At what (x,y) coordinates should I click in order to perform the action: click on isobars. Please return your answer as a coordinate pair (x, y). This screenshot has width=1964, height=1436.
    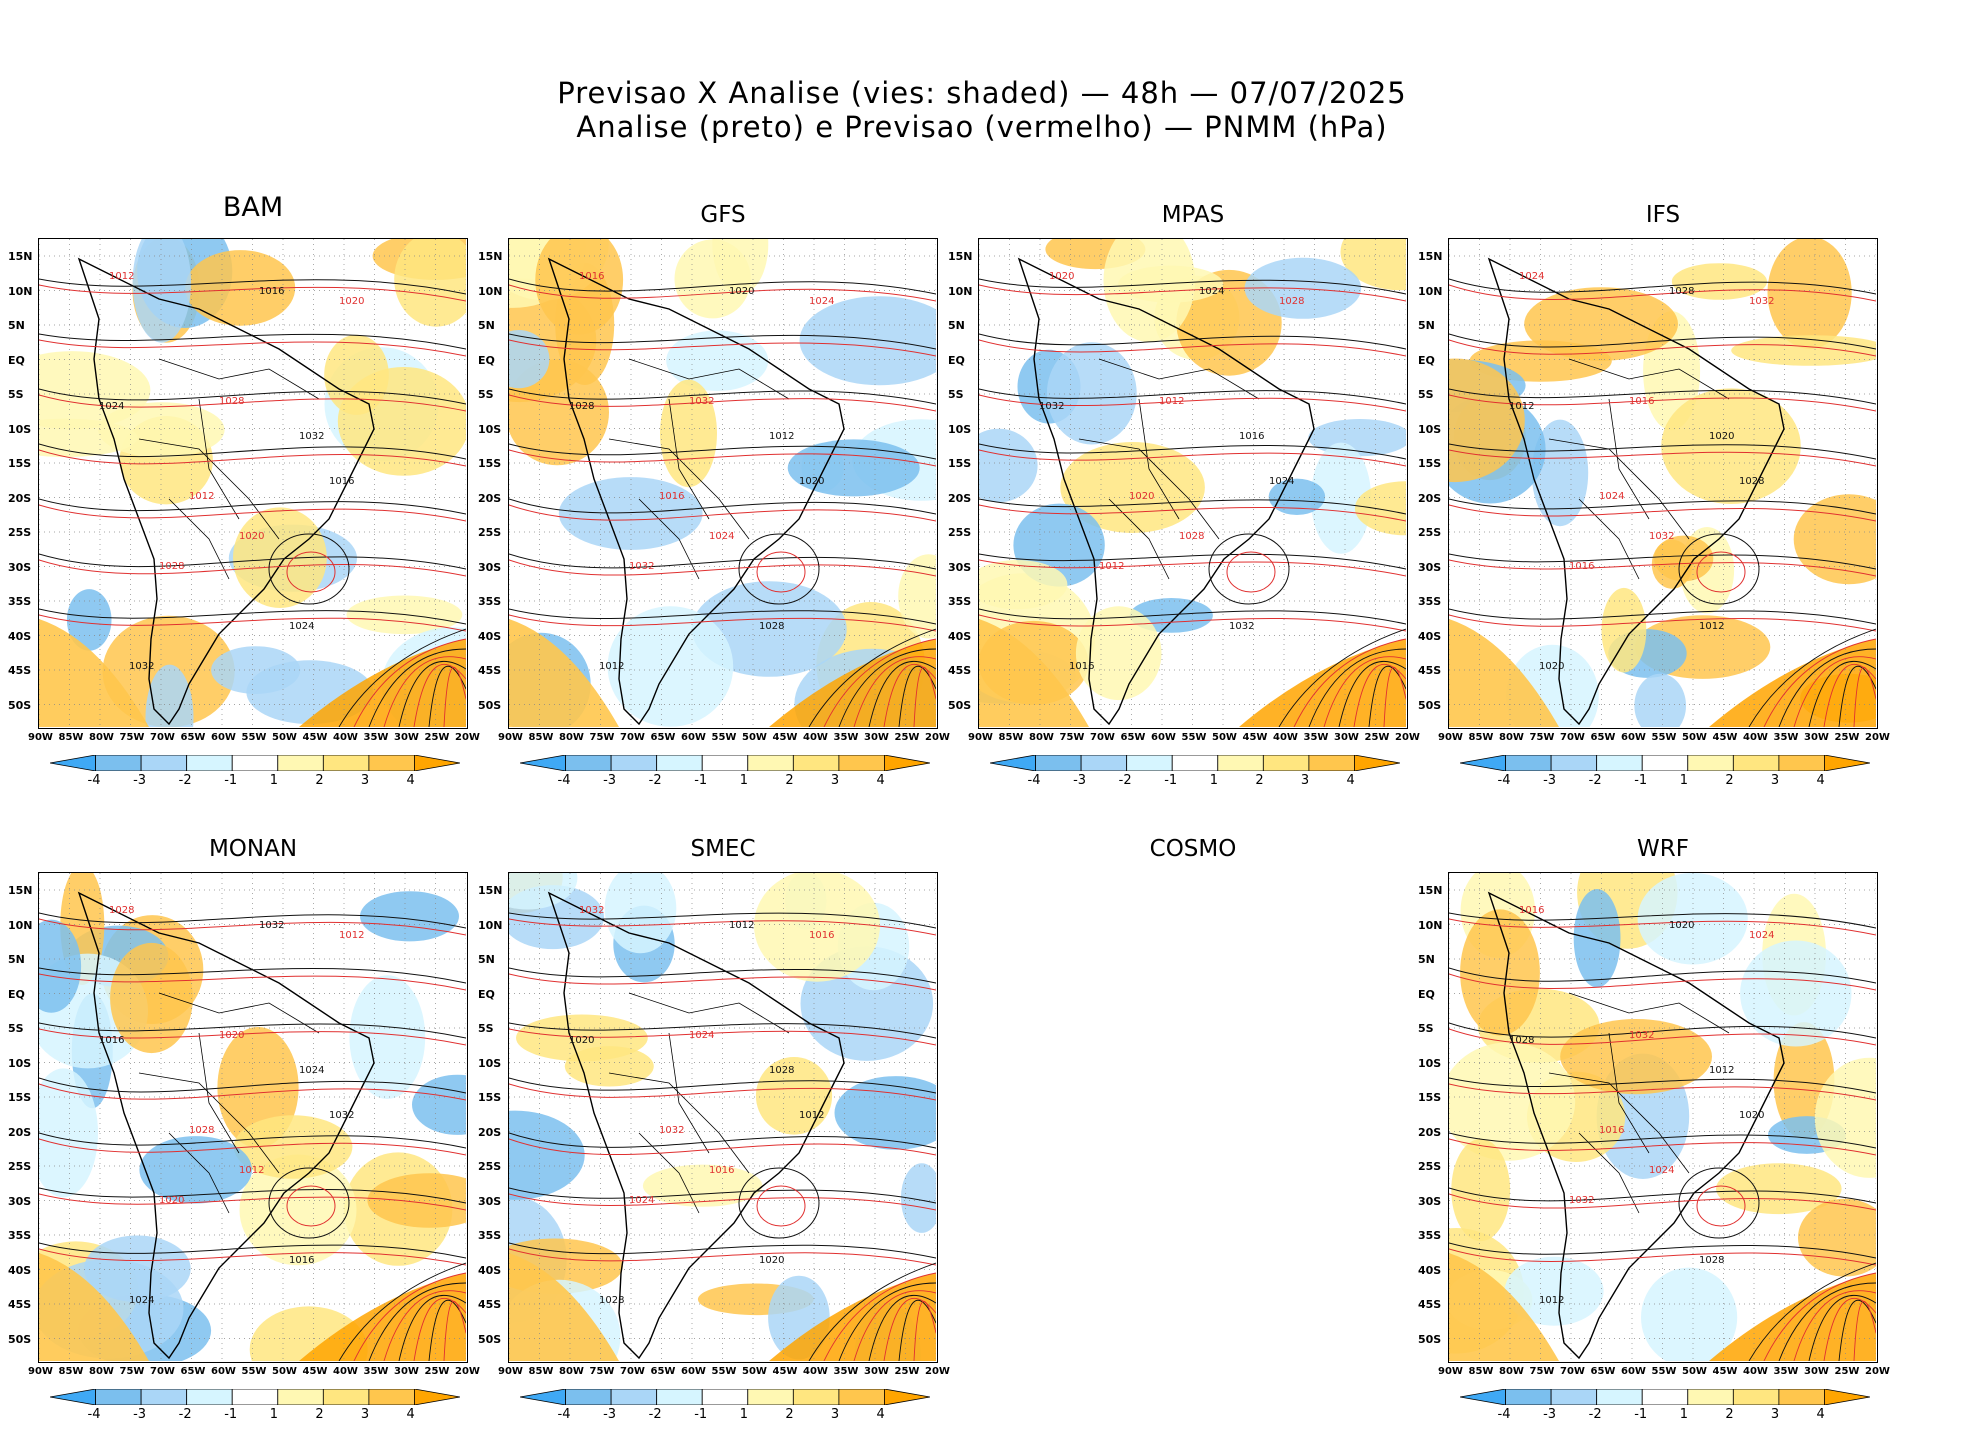
    Looking at the image, I should click on (252, 1136).